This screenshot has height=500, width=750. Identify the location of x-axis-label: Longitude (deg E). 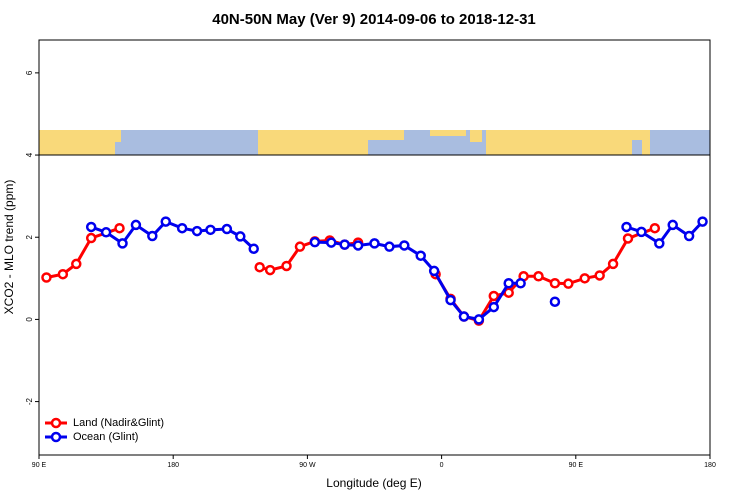
(373, 483).